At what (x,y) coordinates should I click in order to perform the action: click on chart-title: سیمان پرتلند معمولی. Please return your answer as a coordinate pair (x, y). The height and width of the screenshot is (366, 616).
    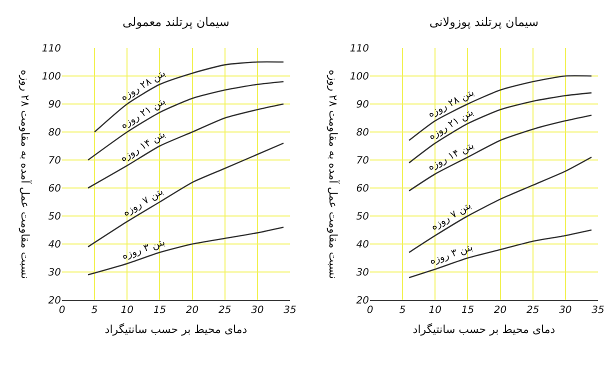
    Looking at the image, I should click on (176, 22).